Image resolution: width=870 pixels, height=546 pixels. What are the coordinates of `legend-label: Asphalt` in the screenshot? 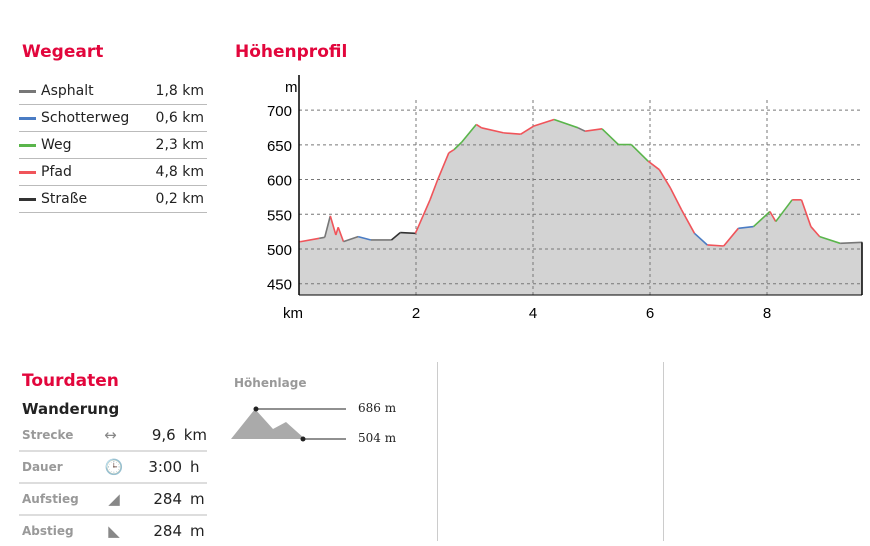 It's located at (67, 91).